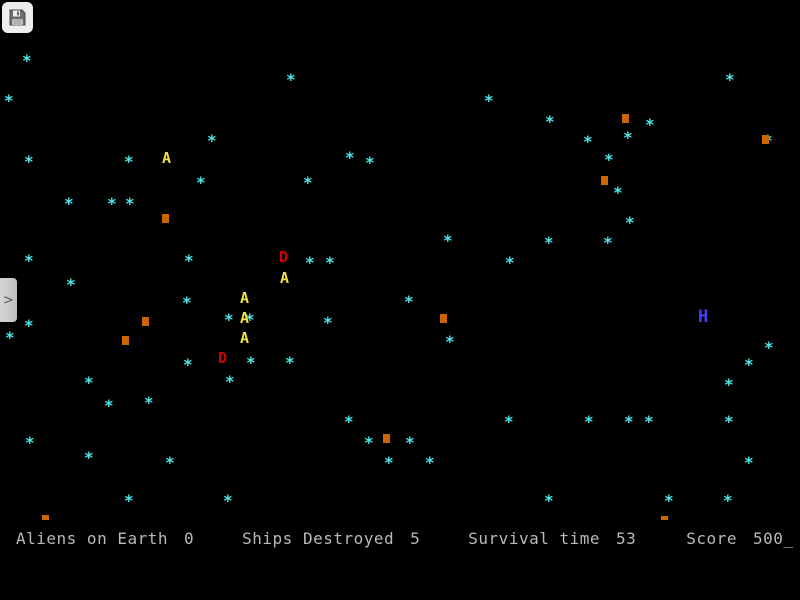  I want to click on survival-time-label: Survival time, so click(534, 538).